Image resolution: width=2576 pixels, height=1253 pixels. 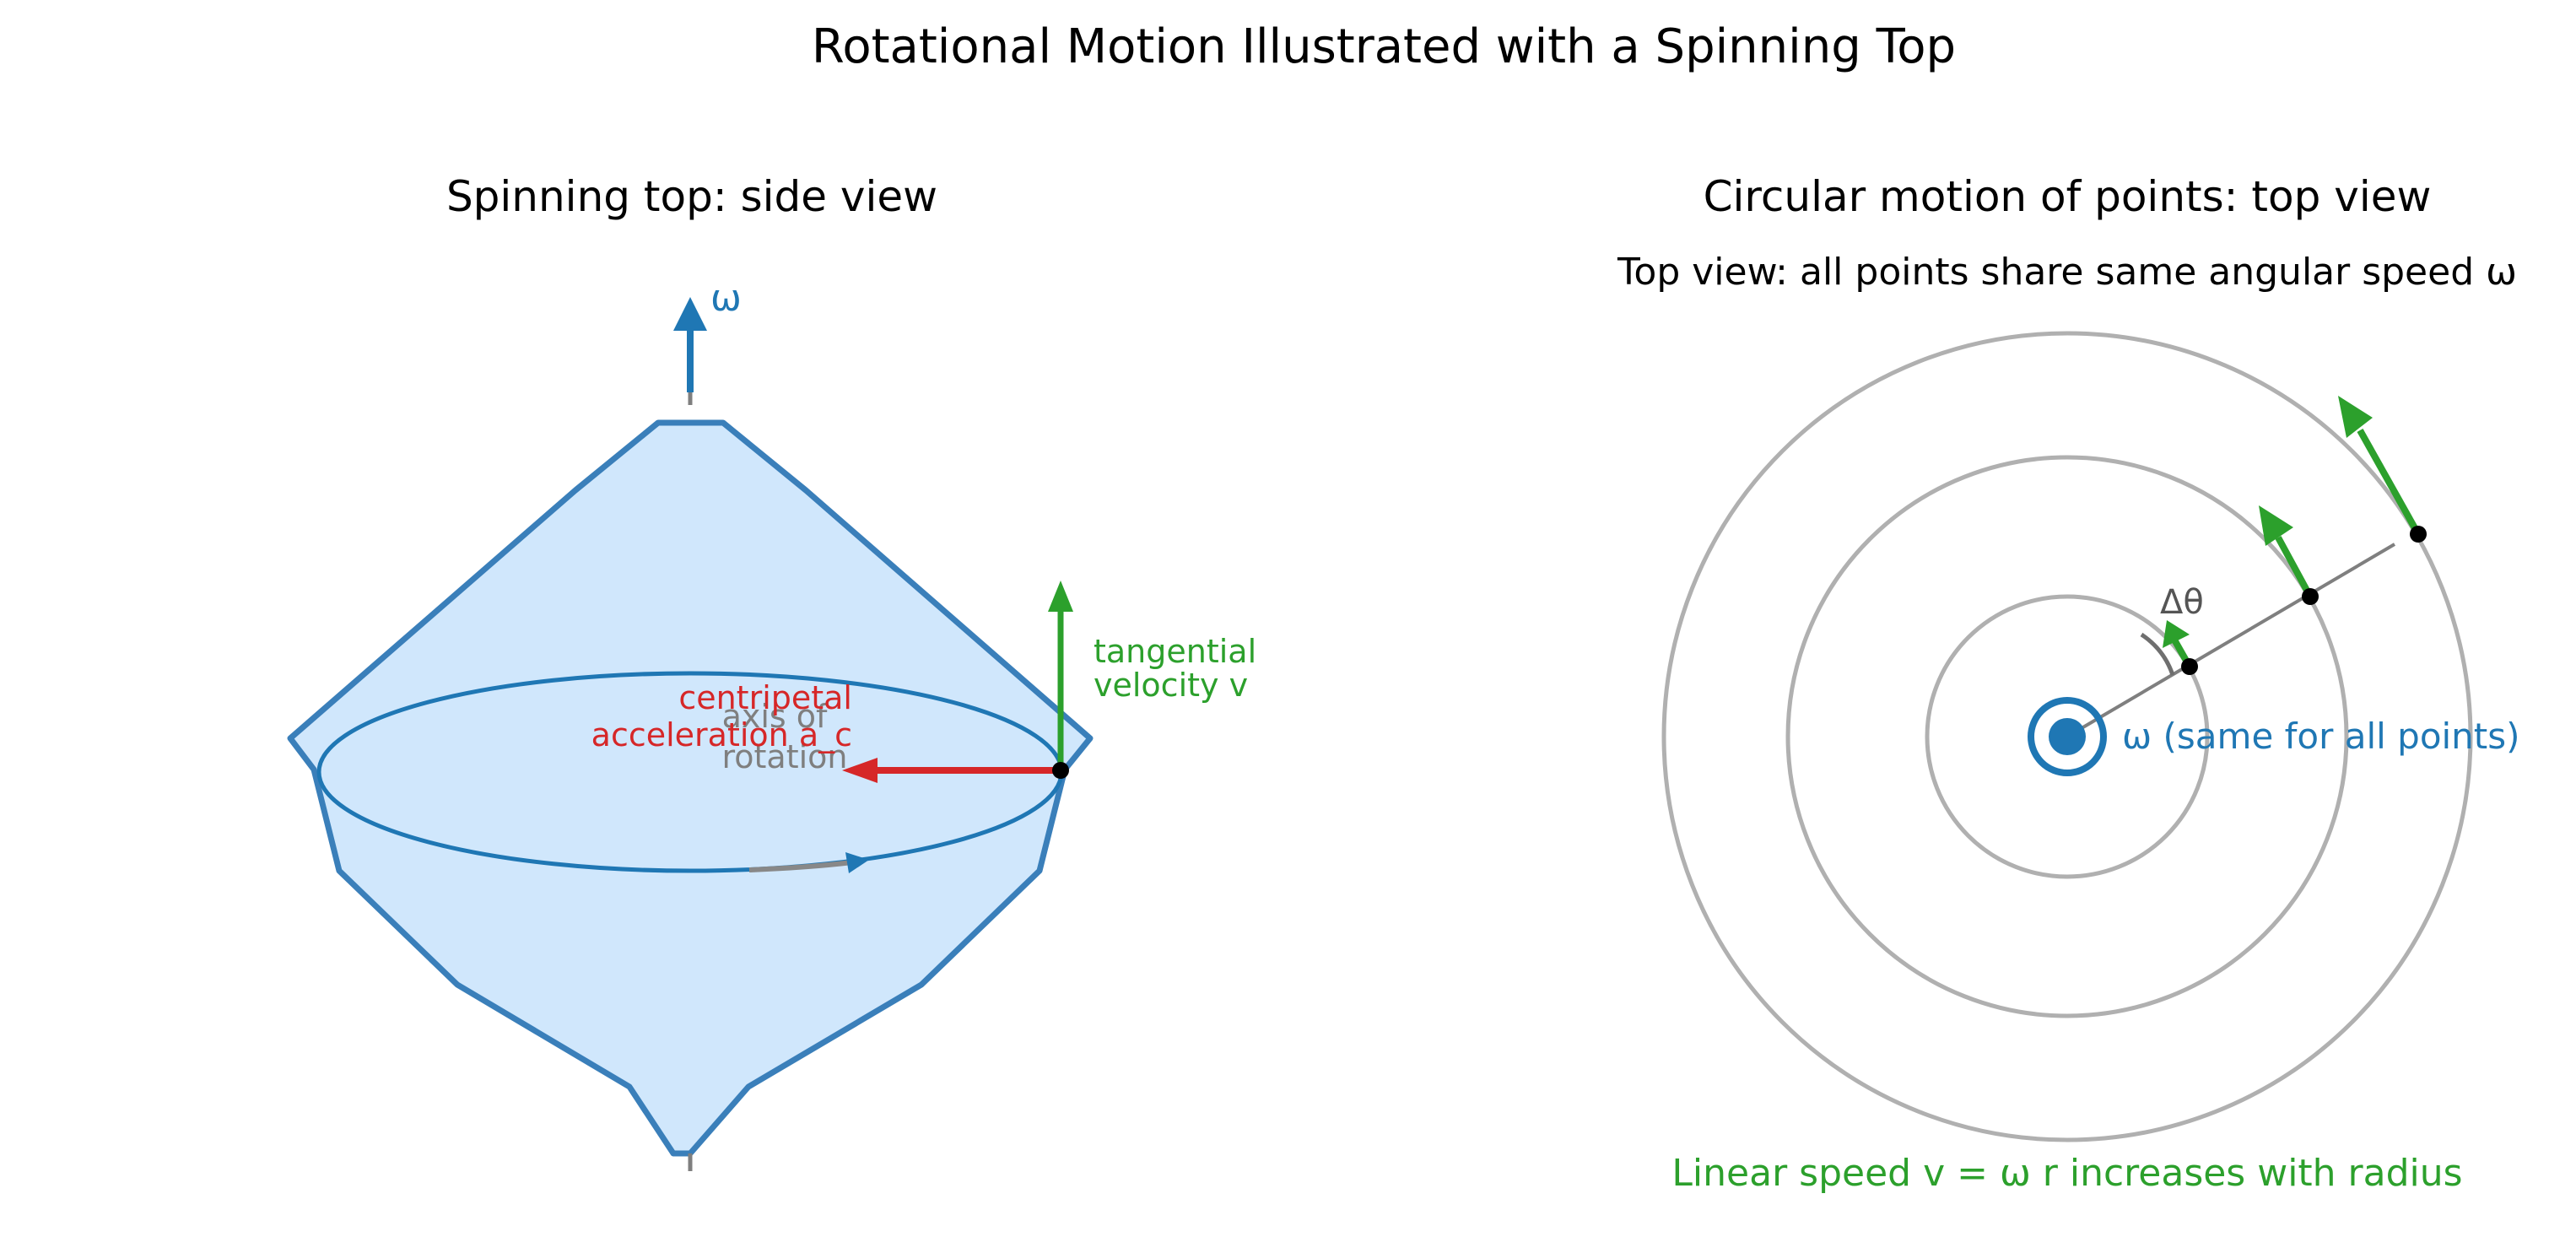 I want to click on center-dot, so click(x=2067, y=736).